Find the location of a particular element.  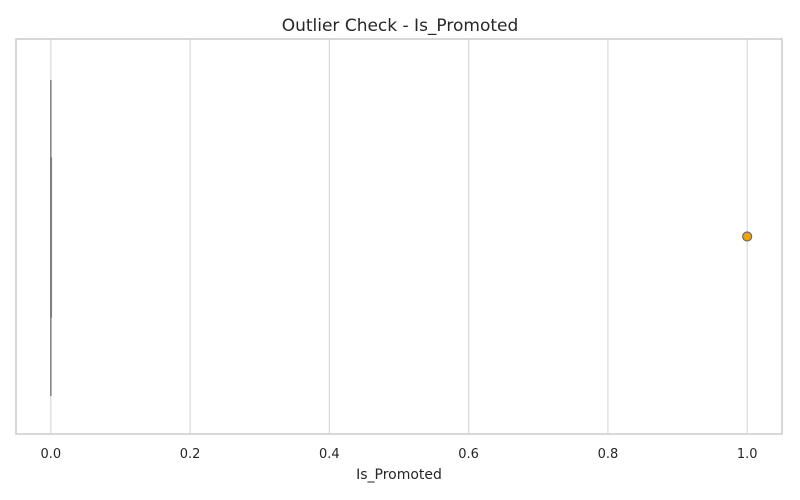

x-tick-label: 0.2 is located at coordinates (190, 454).